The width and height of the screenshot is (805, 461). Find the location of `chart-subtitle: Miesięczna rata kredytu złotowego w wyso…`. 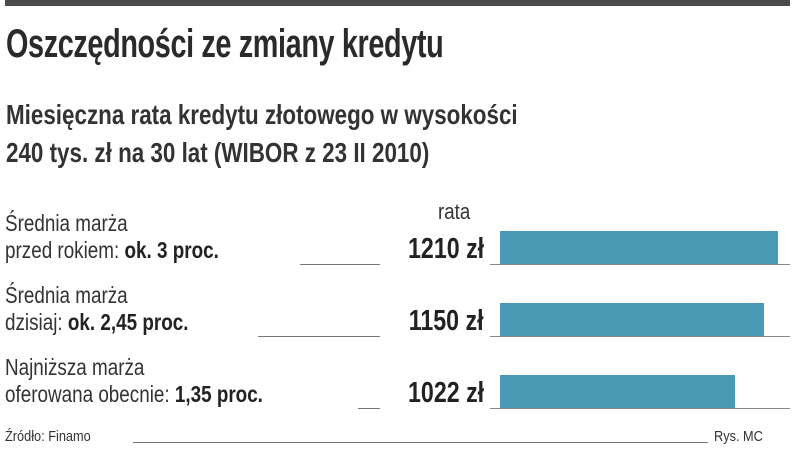

chart-subtitle: Miesięczna rata kredytu złotowego w wyso… is located at coordinates (262, 134).